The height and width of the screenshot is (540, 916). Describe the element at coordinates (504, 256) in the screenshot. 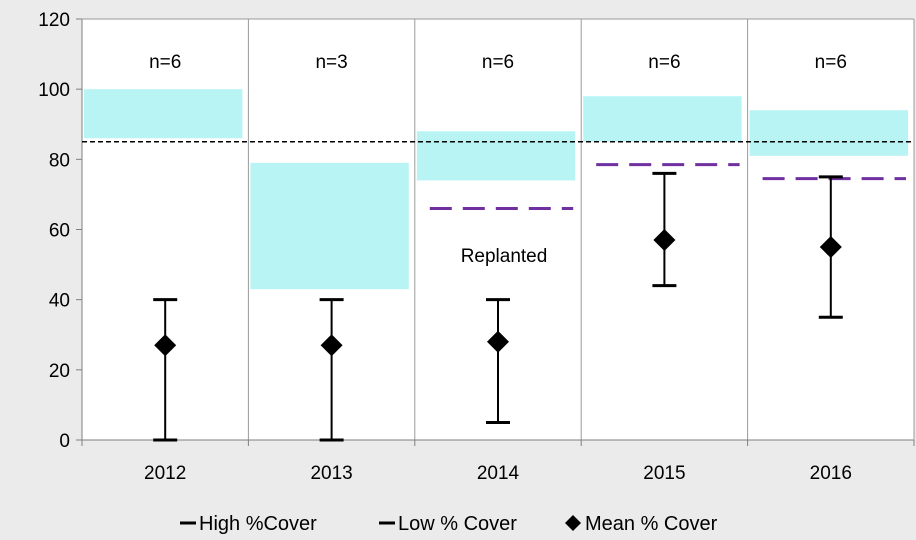

I see `annotation-replanted: Replanted` at that location.